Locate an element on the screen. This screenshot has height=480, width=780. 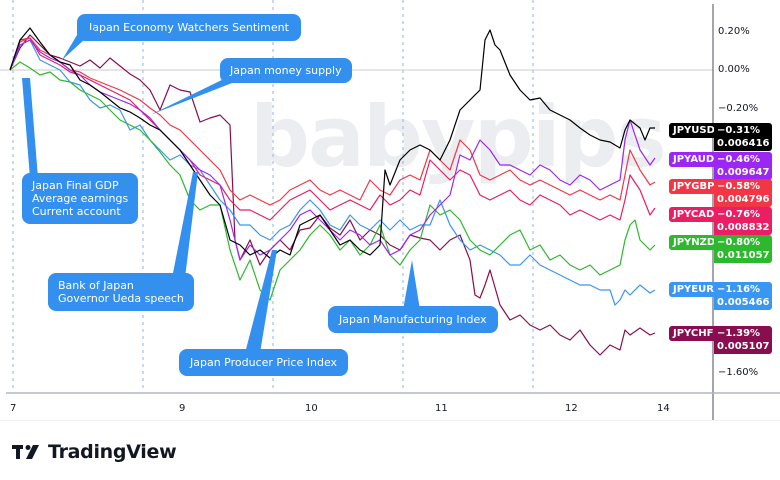
callout-manufacturing: Japan Manufacturing Index is located at coordinates (413, 319).